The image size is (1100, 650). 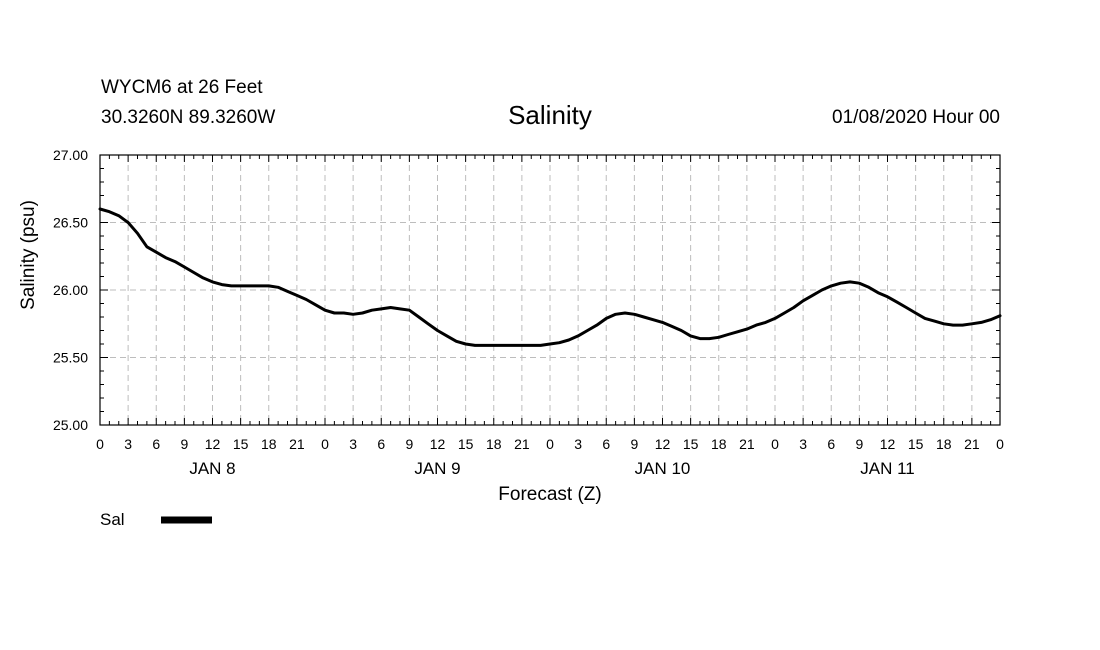 I want to click on y-axis-title: Salinity (psu), so click(x=28, y=255).